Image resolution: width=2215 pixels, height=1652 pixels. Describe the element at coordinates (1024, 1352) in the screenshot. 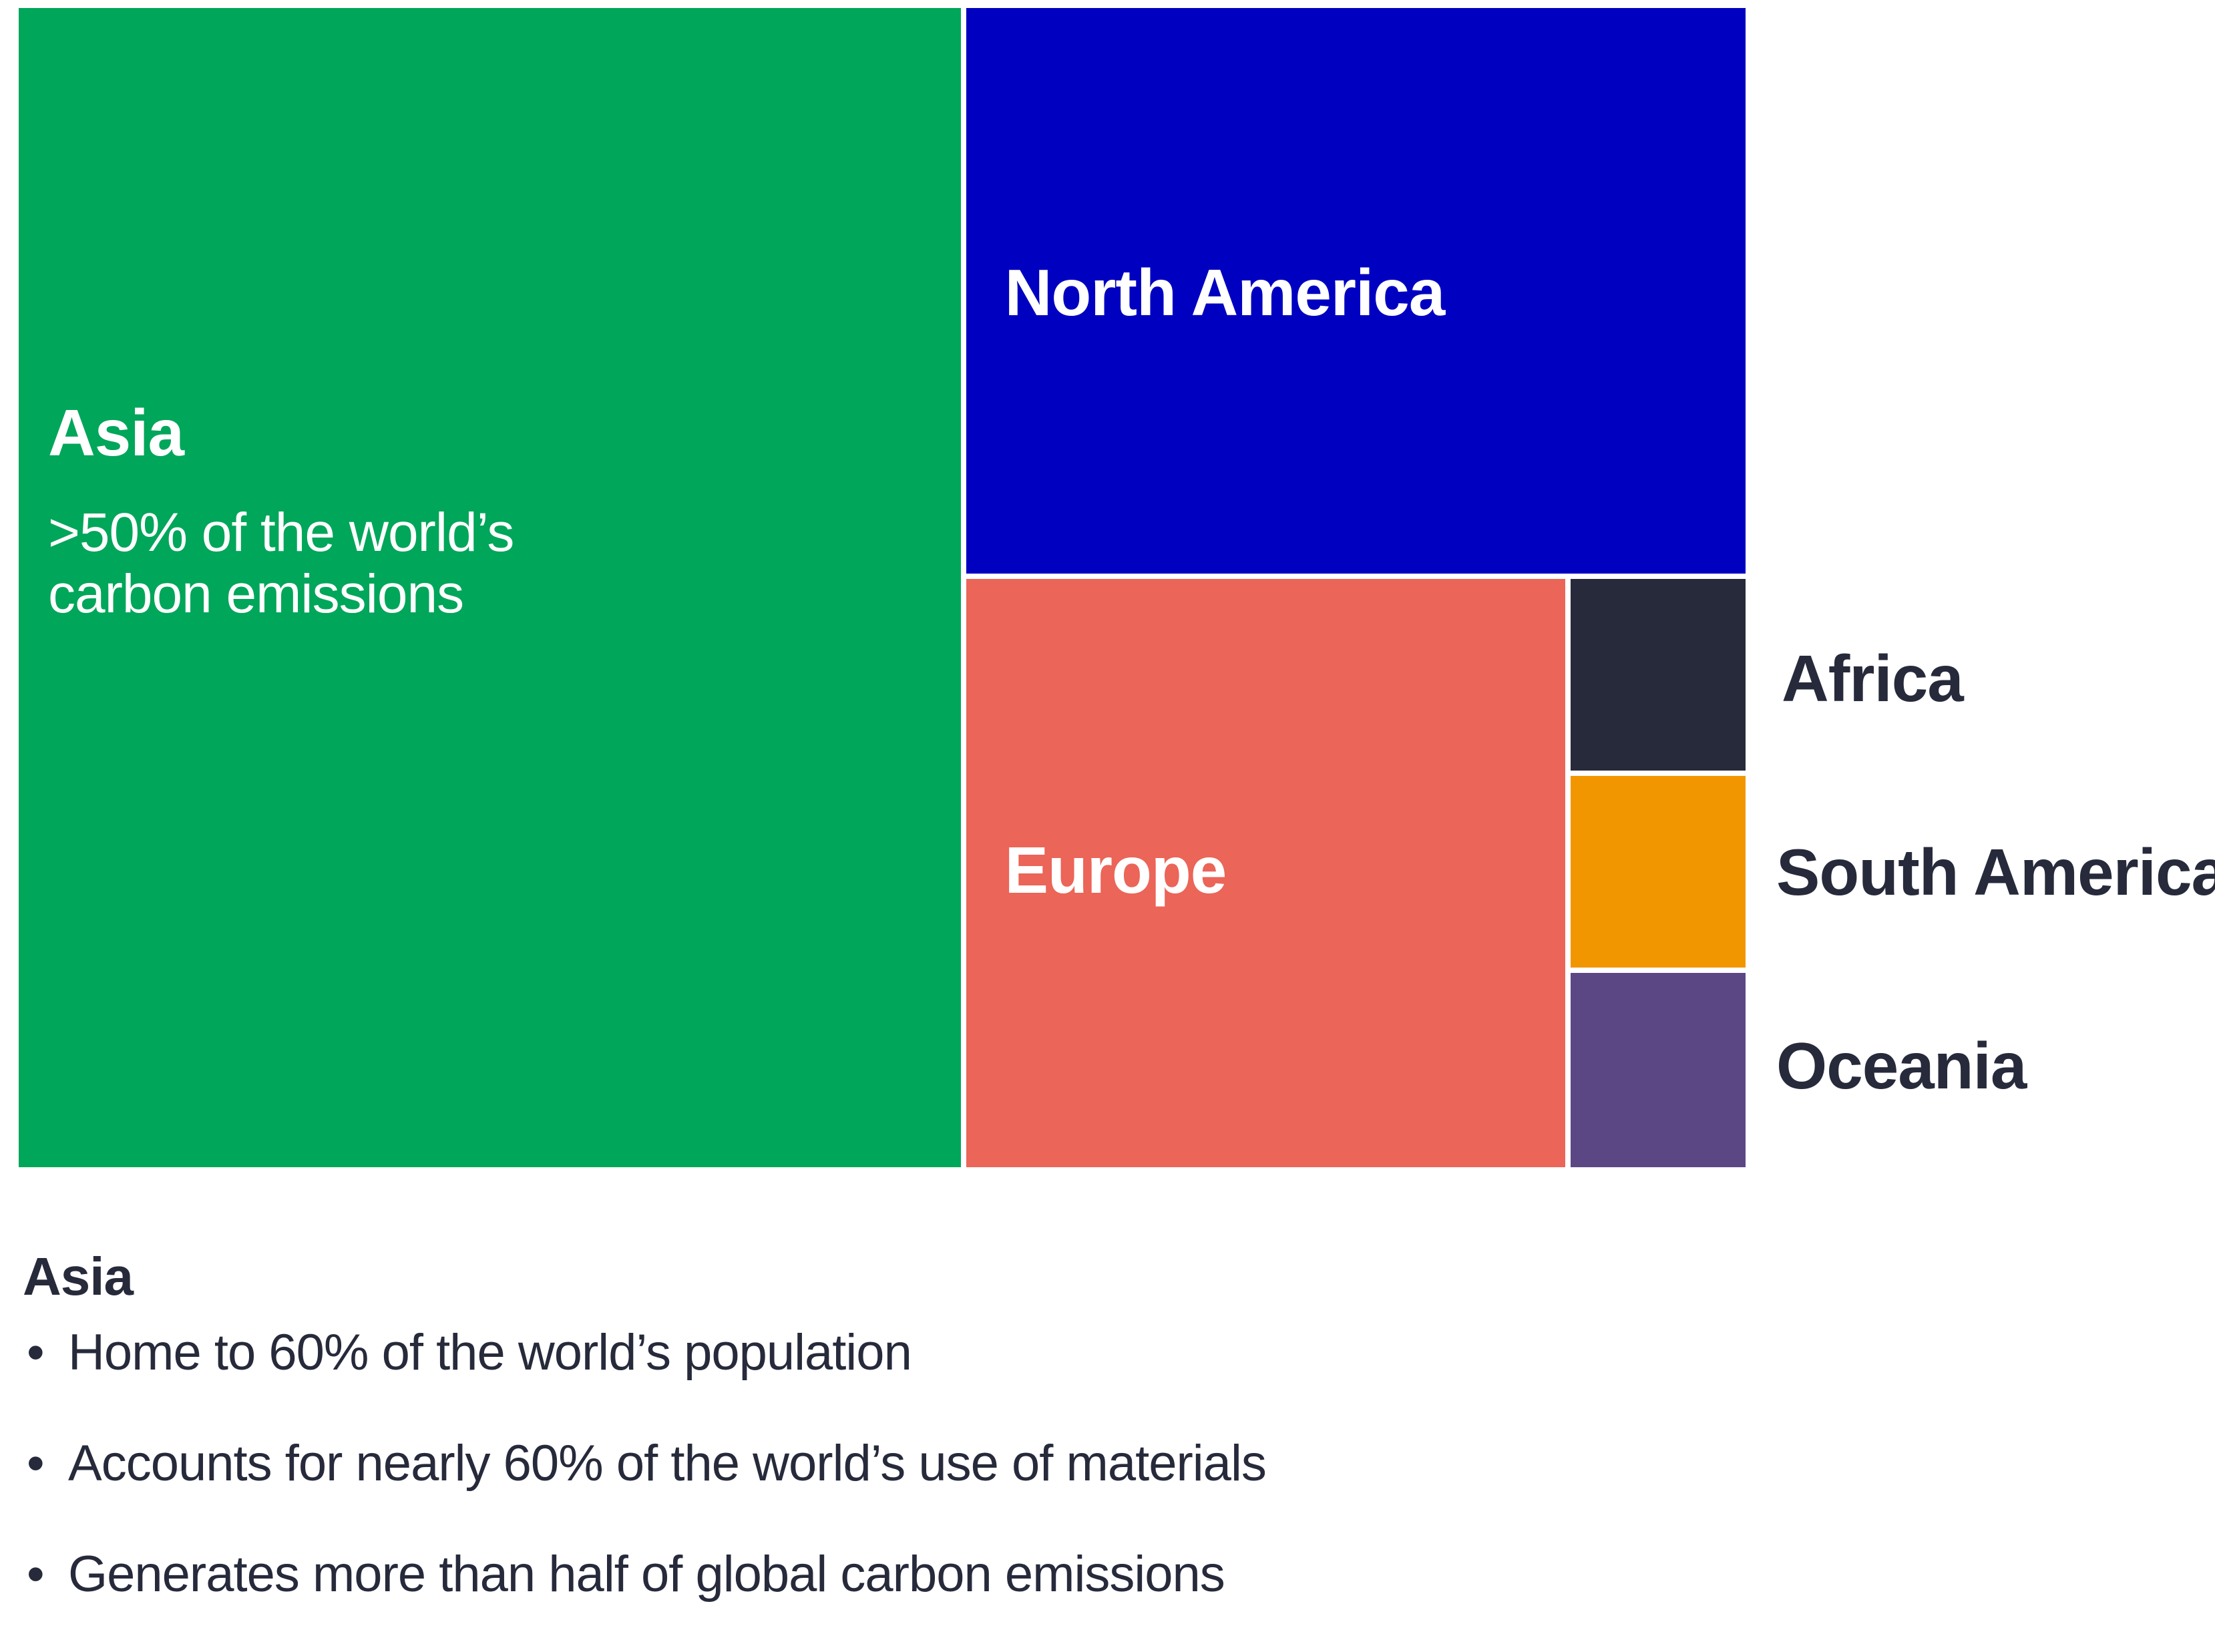

I see `note-item: • Home to 60% of the world’s population` at that location.